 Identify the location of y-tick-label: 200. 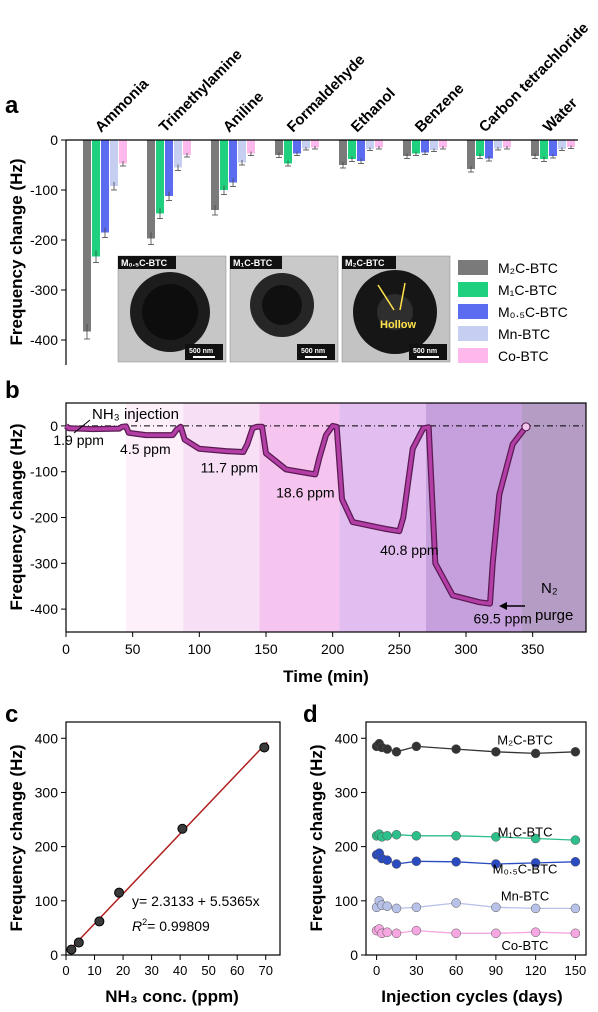
(47, 847).